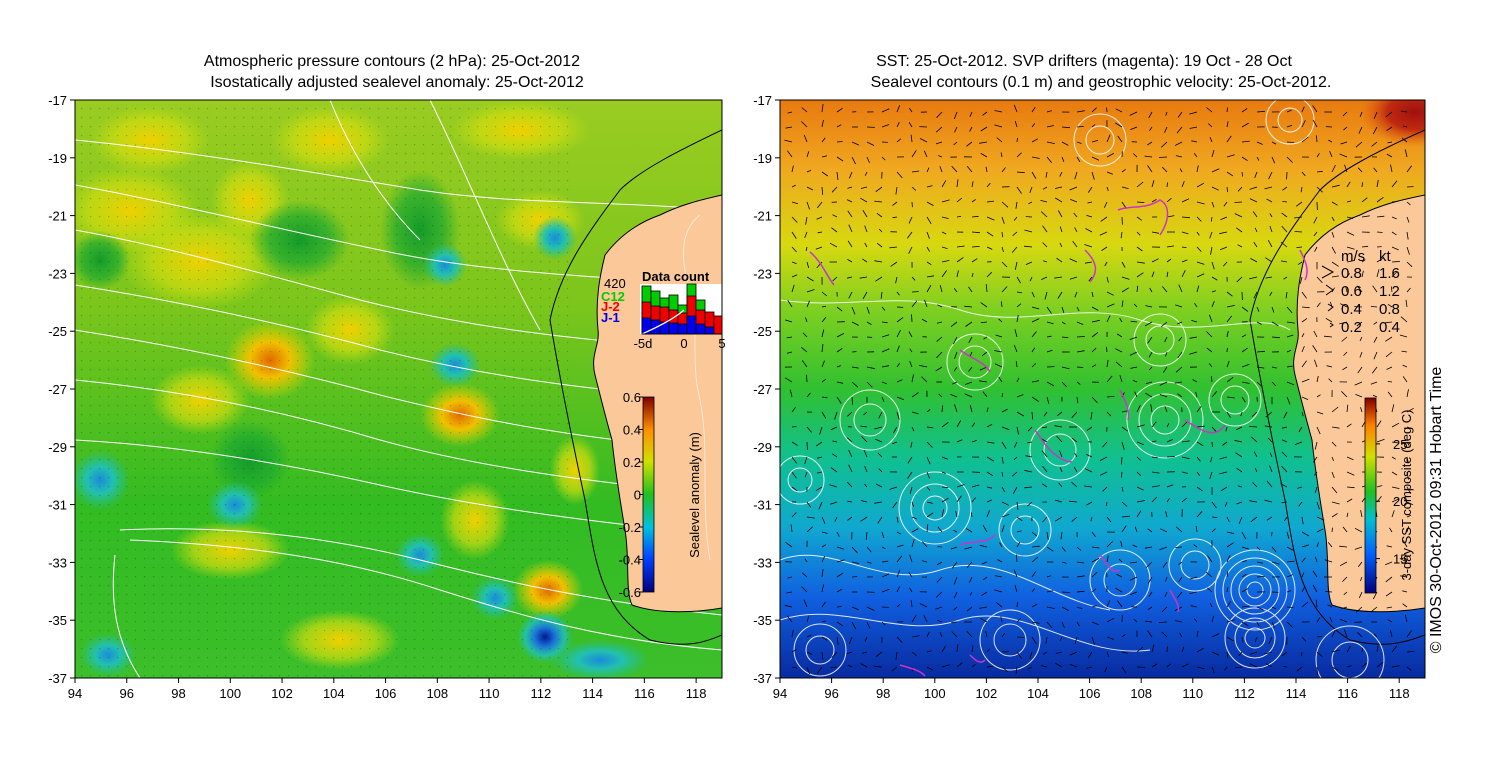 This screenshot has height=780, width=1500. What do you see at coordinates (1244, 693) in the screenshot?
I see `lon-tick-label: 112` at bounding box center [1244, 693].